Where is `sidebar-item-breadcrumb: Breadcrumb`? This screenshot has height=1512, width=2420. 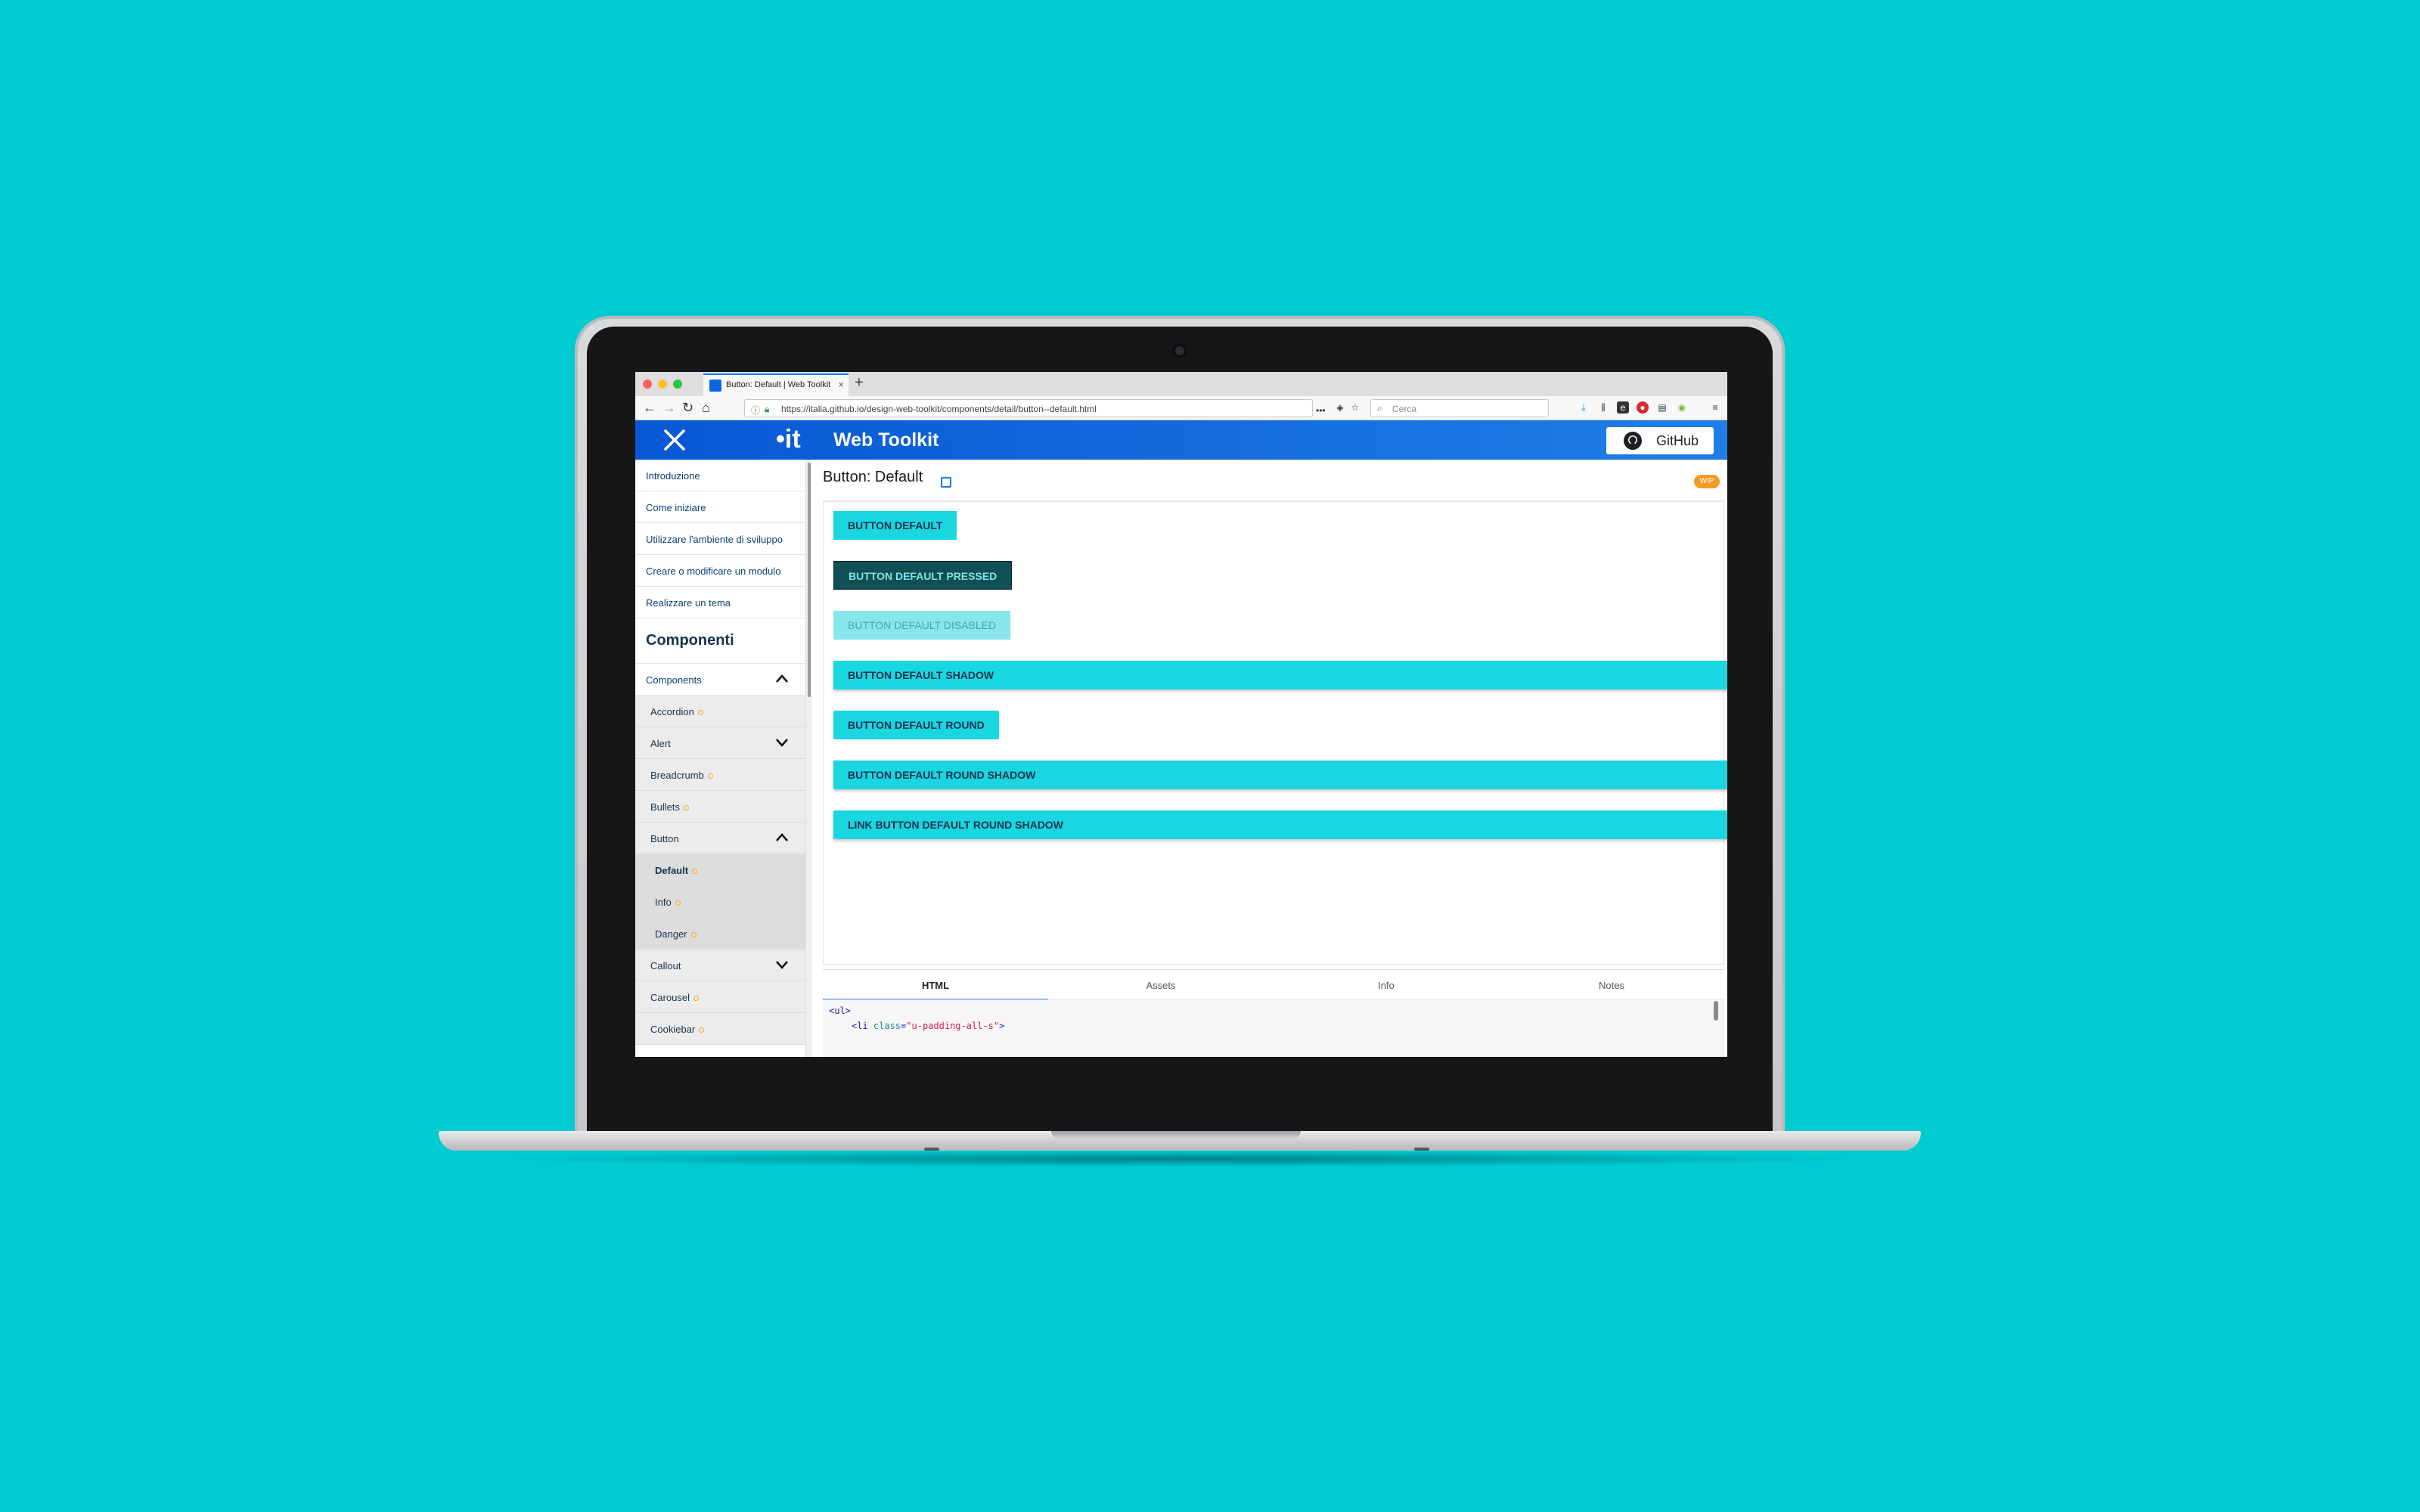
sidebar-item-breadcrumb: Breadcrumb is located at coordinates (720, 775).